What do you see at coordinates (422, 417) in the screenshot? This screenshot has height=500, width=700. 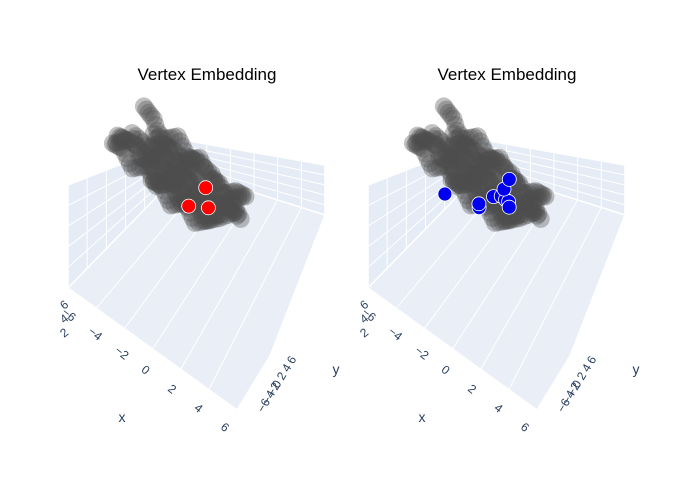 I see `x-axis-label: x` at bounding box center [422, 417].